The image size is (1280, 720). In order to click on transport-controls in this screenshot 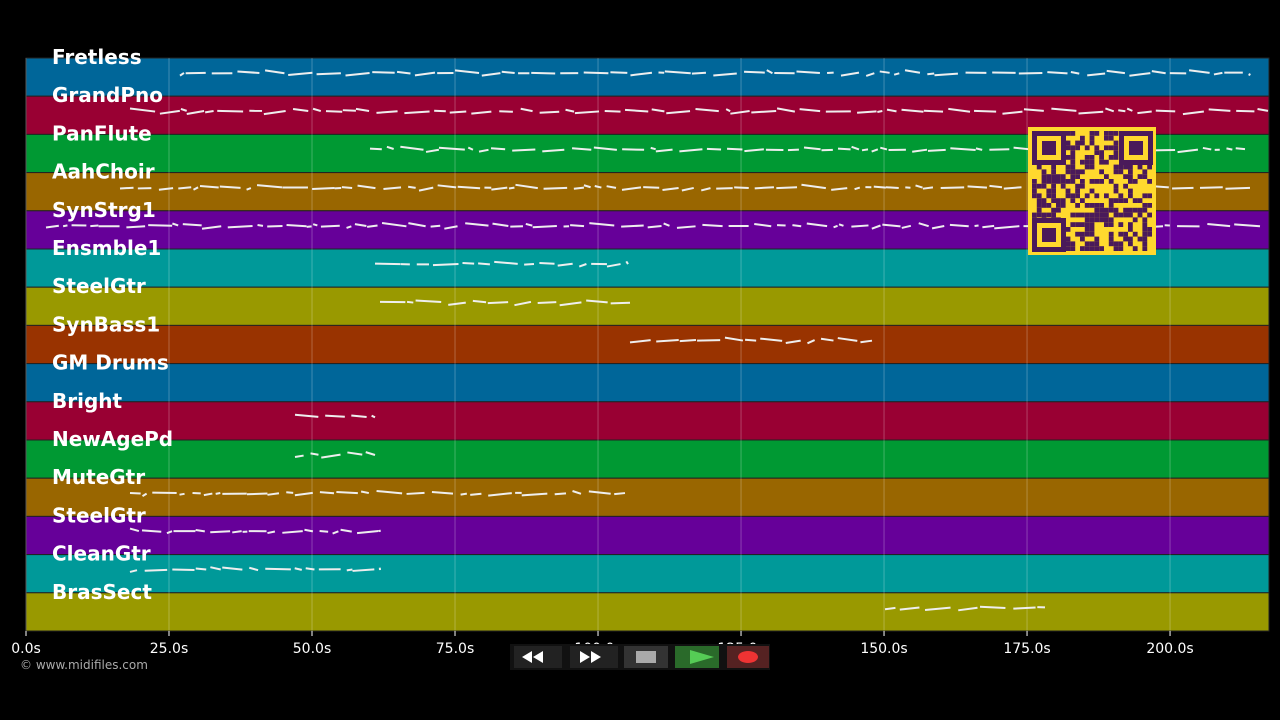, I will do `click(640, 657)`.